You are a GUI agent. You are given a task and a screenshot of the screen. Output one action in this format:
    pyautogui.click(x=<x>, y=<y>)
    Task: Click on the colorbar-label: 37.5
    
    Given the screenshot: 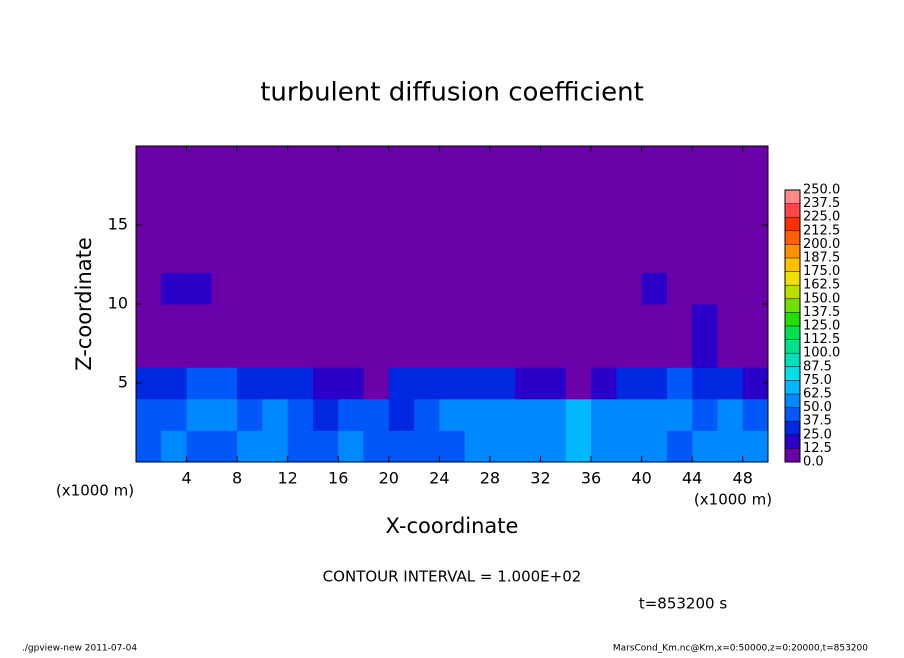 What is the action you would take?
    pyautogui.click(x=817, y=421)
    